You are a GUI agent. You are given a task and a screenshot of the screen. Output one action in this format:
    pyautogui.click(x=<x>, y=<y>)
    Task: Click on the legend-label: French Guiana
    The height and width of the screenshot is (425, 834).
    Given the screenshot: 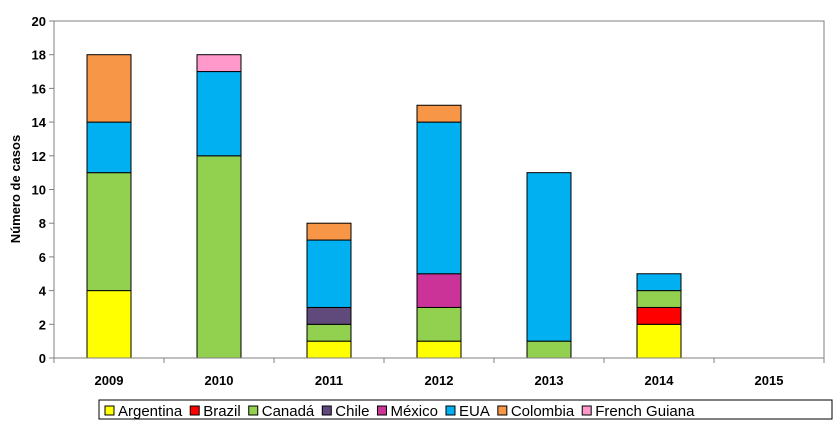 What is the action you would take?
    pyautogui.click(x=645, y=411)
    